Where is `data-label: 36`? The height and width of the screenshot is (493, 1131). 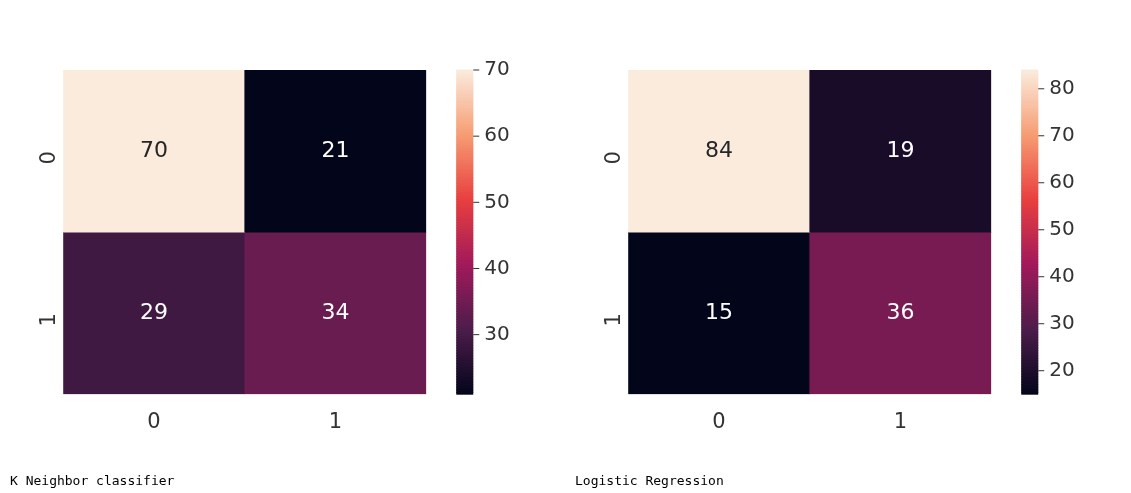 data-label: 36 is located at coordinates (900, 311).